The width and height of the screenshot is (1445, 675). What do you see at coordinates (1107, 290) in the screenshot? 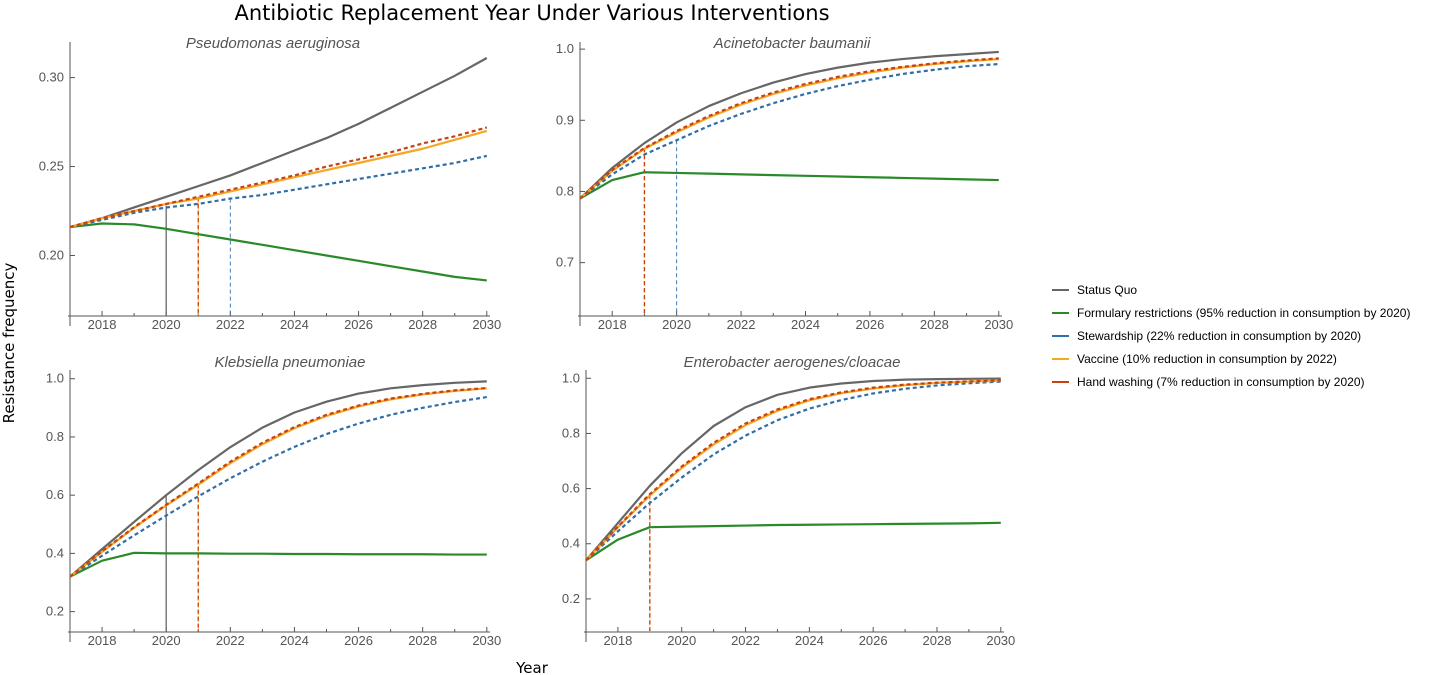
I see `legend-label: Status Quo` at bounding box center [1107, 290].